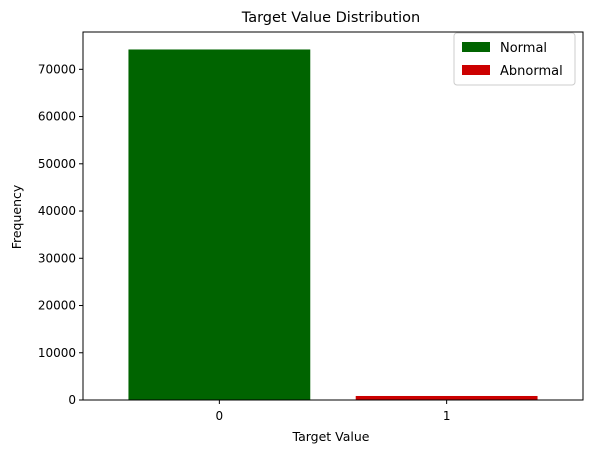 The height and width of the screenshot is (453, 589). Describe the element at coordinates (531, 71) in the screenshot. I see `legend-label-abnormal: Abnormal` at that location.